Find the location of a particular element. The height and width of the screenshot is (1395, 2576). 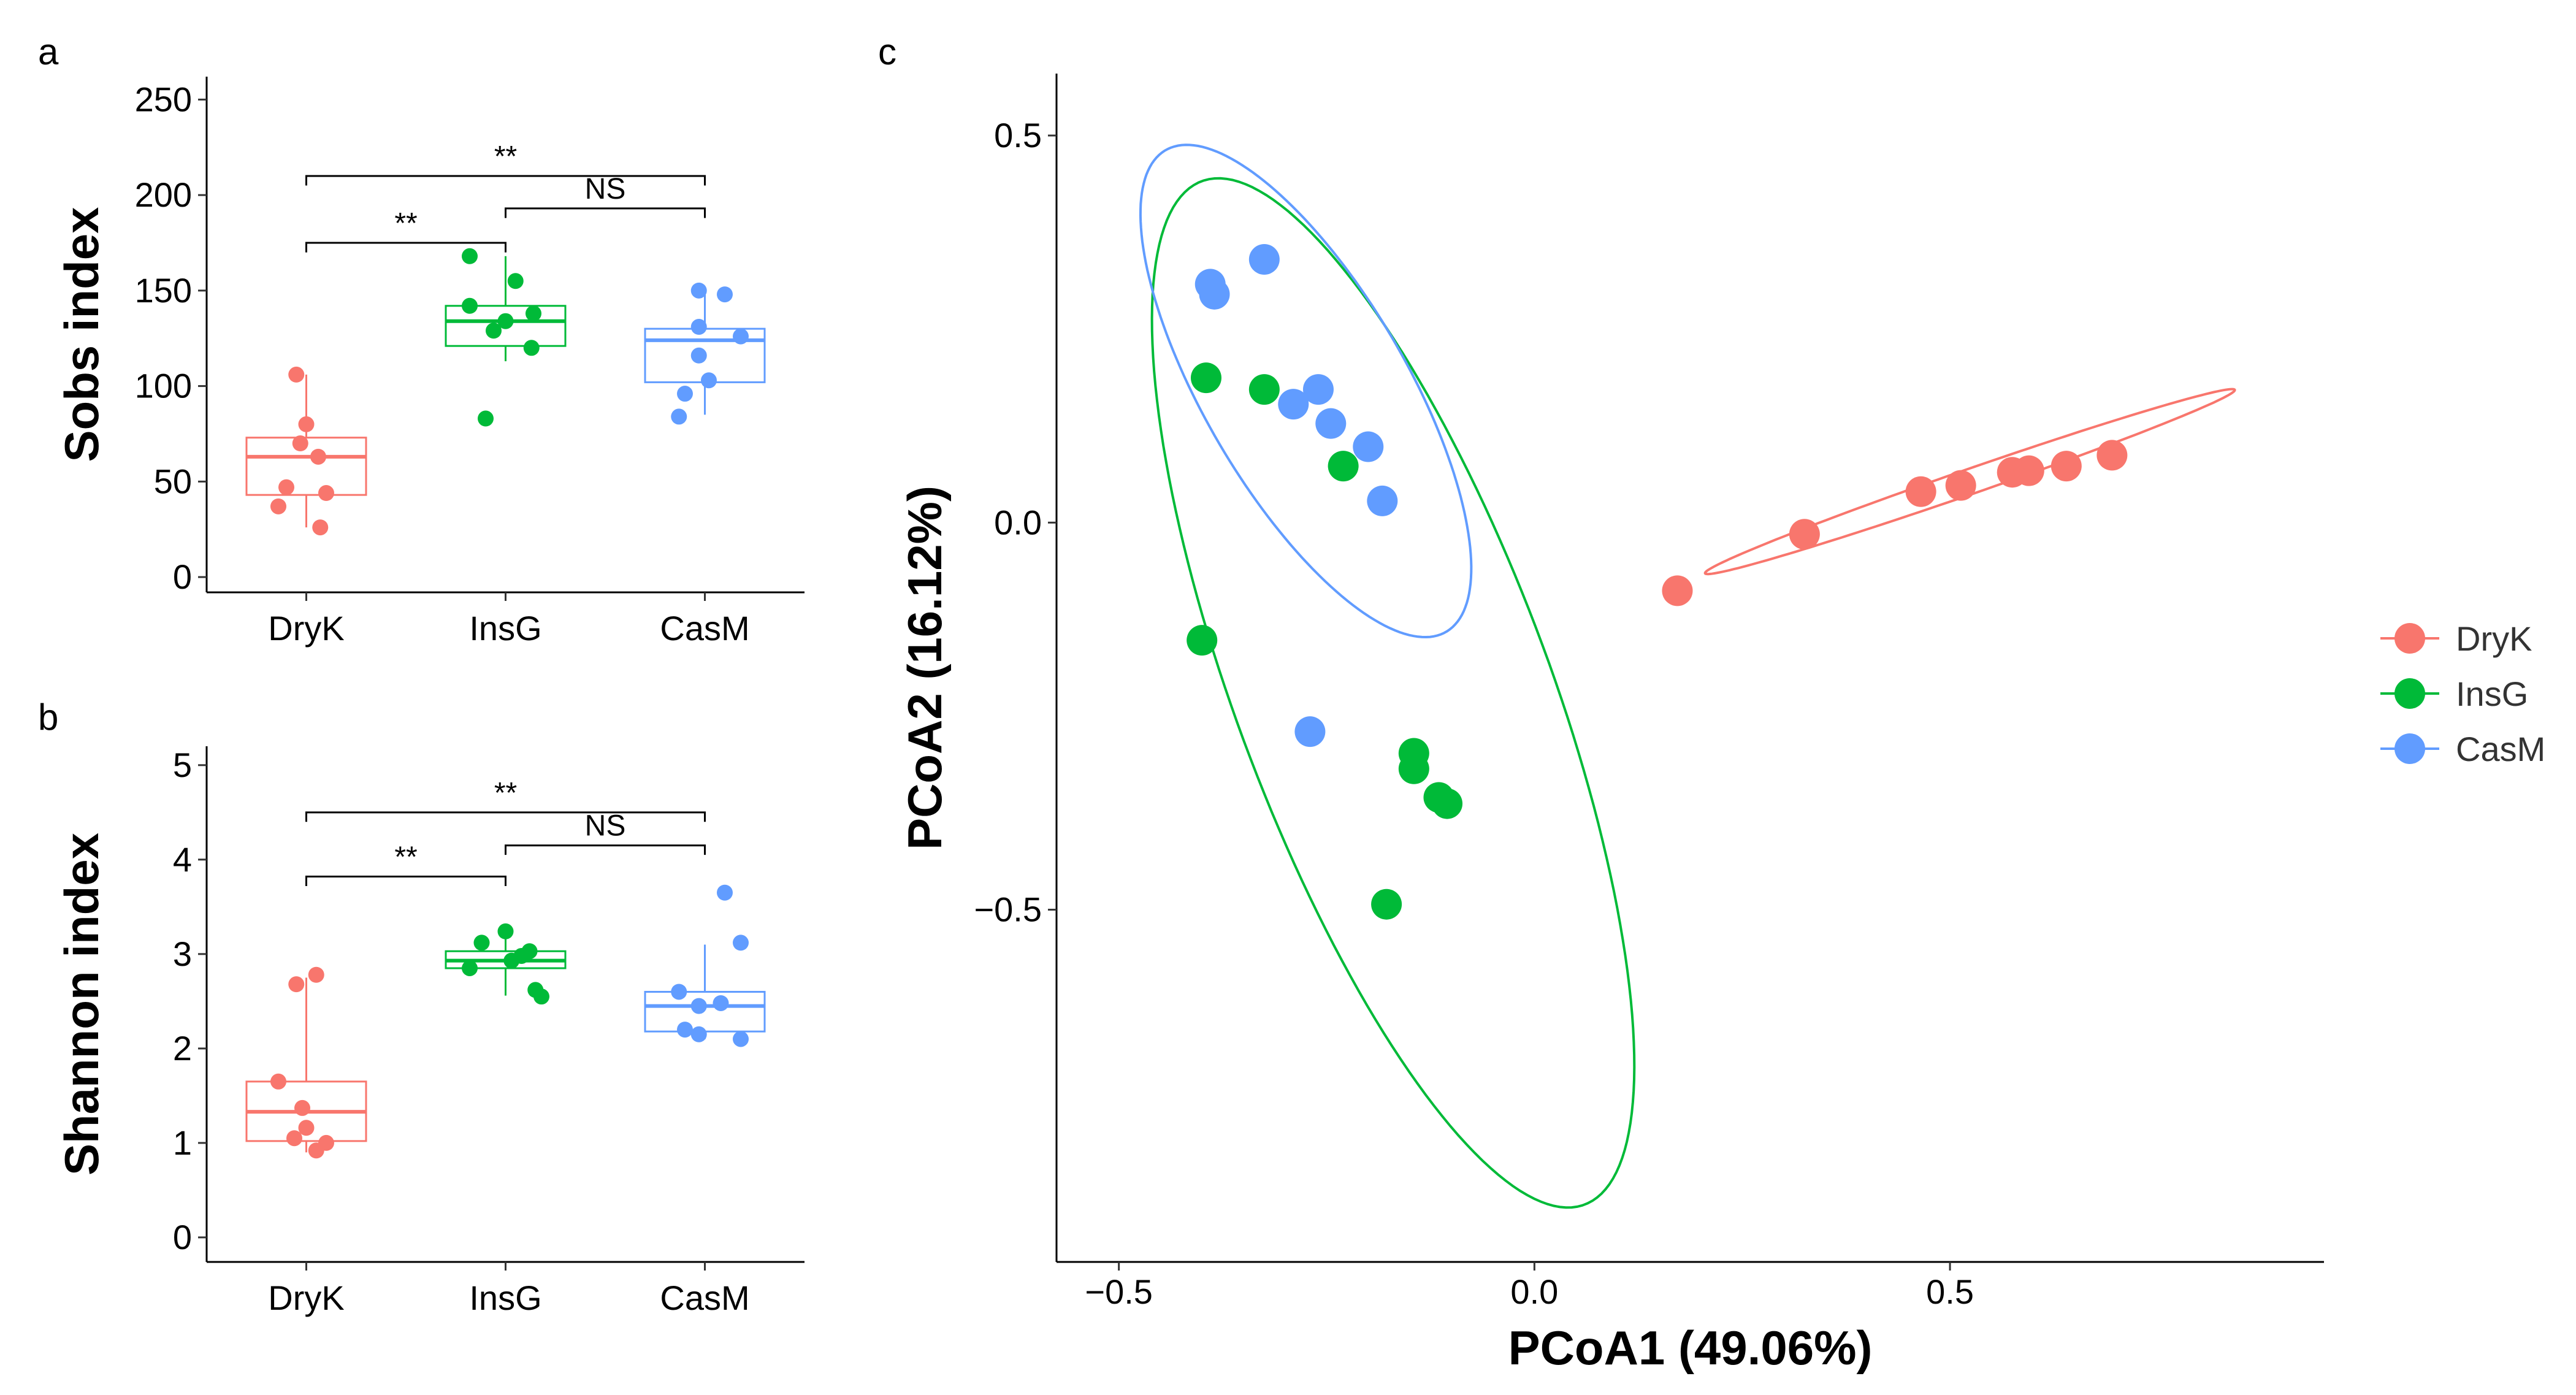

ellipse-casm is located at coordinates (1306, 391).